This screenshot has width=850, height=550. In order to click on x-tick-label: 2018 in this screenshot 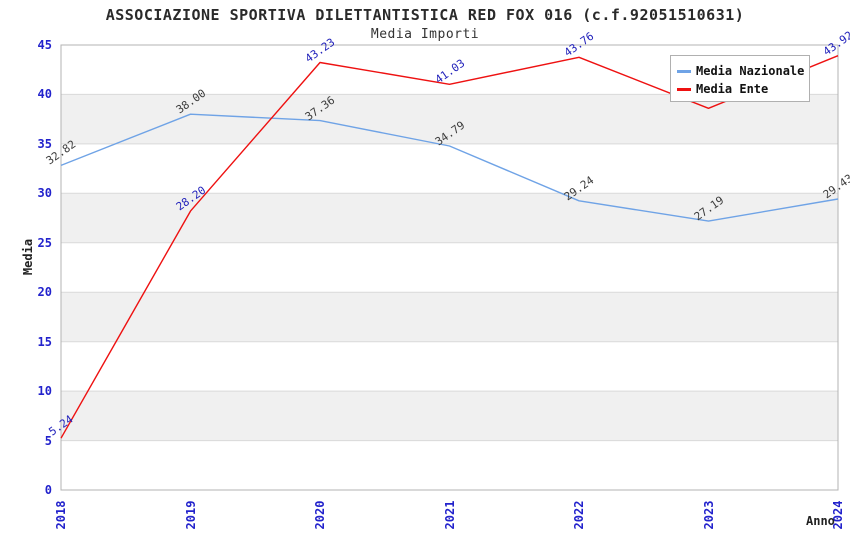, I will do `click(61, 515)`.